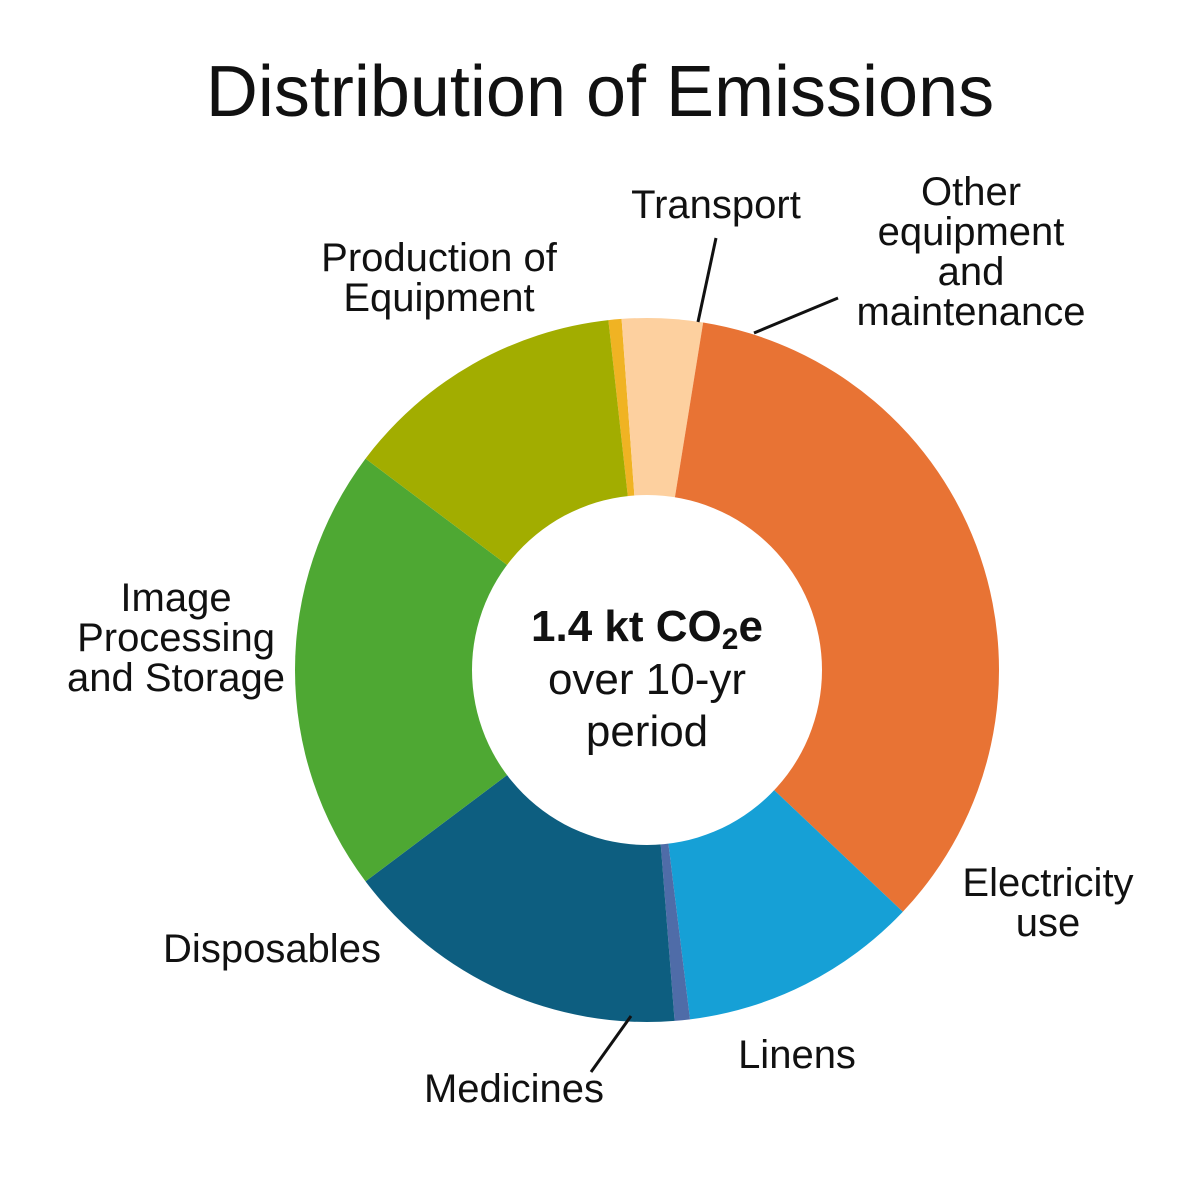  What do you see at coordinates (707, 280) in the screenshot?
I see `leader-line-transport` at bounding box center [707, 280].